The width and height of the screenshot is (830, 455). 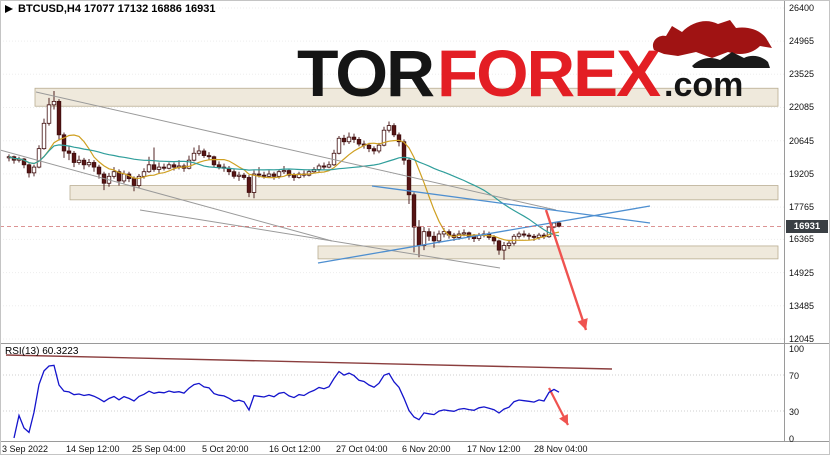 What do you see at coordinates (365, 73) in the screenshot?
I see `watermark-tor: TOR` at bounding box center [365, 73].